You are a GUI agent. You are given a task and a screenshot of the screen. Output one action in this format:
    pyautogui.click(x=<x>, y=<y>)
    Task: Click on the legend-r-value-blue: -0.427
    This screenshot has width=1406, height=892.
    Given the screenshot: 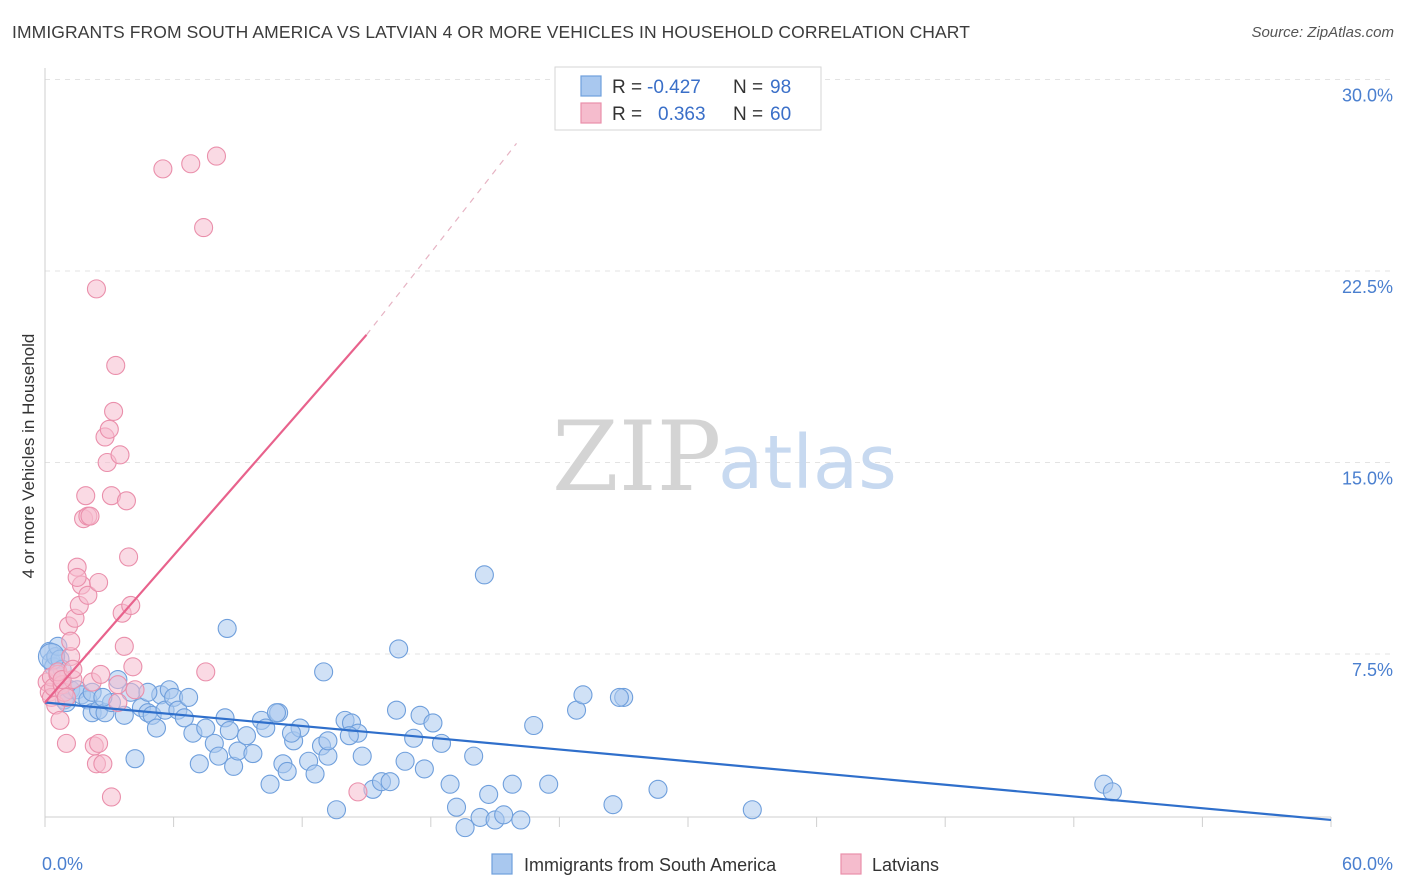 What is the action you would take?
    pyautogui.click(x=674, y=87)
    